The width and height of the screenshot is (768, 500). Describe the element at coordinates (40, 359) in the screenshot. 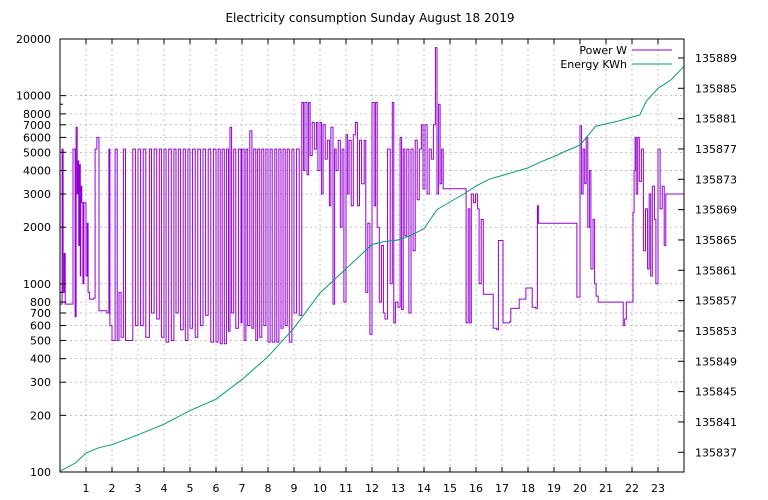

I see `y-tick-label: 400` at that location.